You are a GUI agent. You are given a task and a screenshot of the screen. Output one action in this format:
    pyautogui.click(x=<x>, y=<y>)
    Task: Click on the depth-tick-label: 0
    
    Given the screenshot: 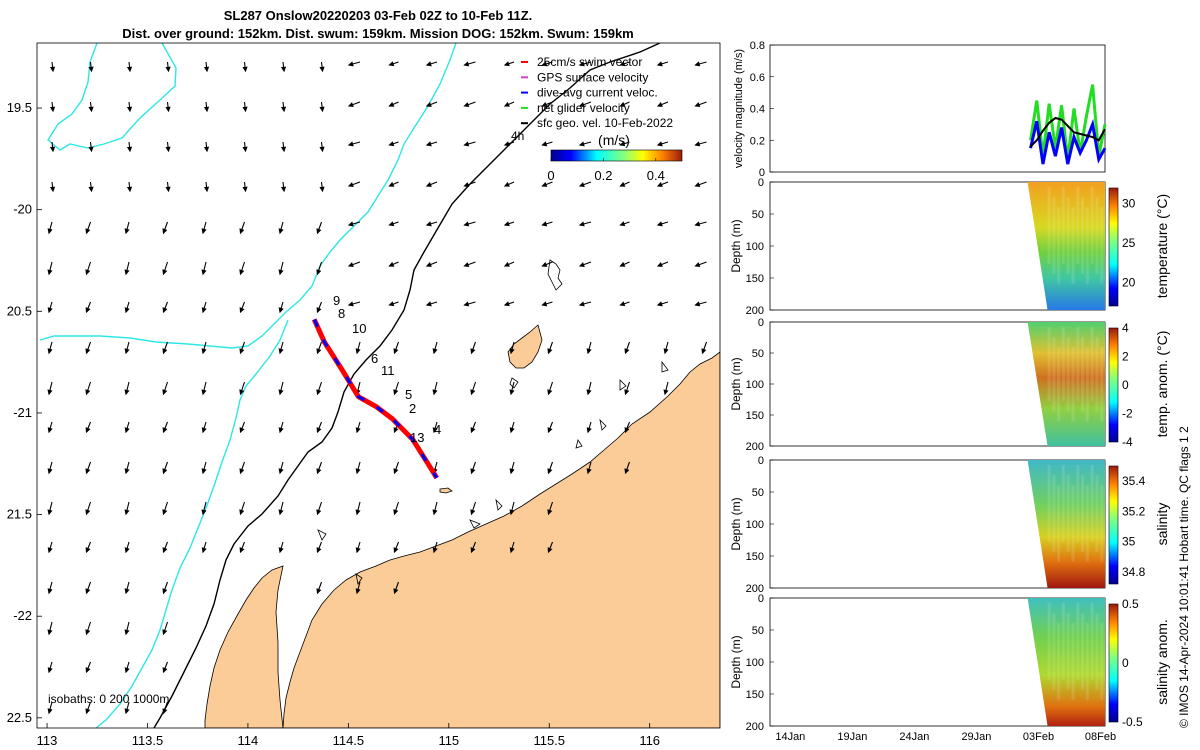 What is the action you would take?
    pyautogui.click(x=761, y=461)
    